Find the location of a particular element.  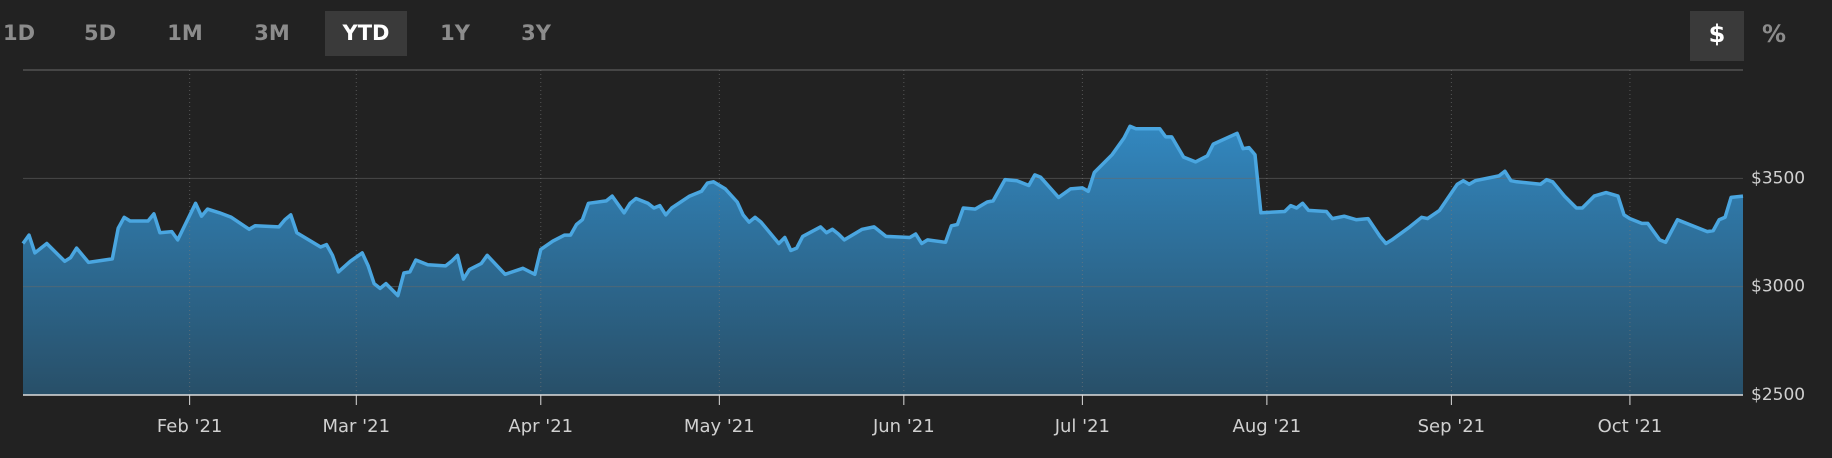

range-tab: 1D is located at coordinates (19, 33).